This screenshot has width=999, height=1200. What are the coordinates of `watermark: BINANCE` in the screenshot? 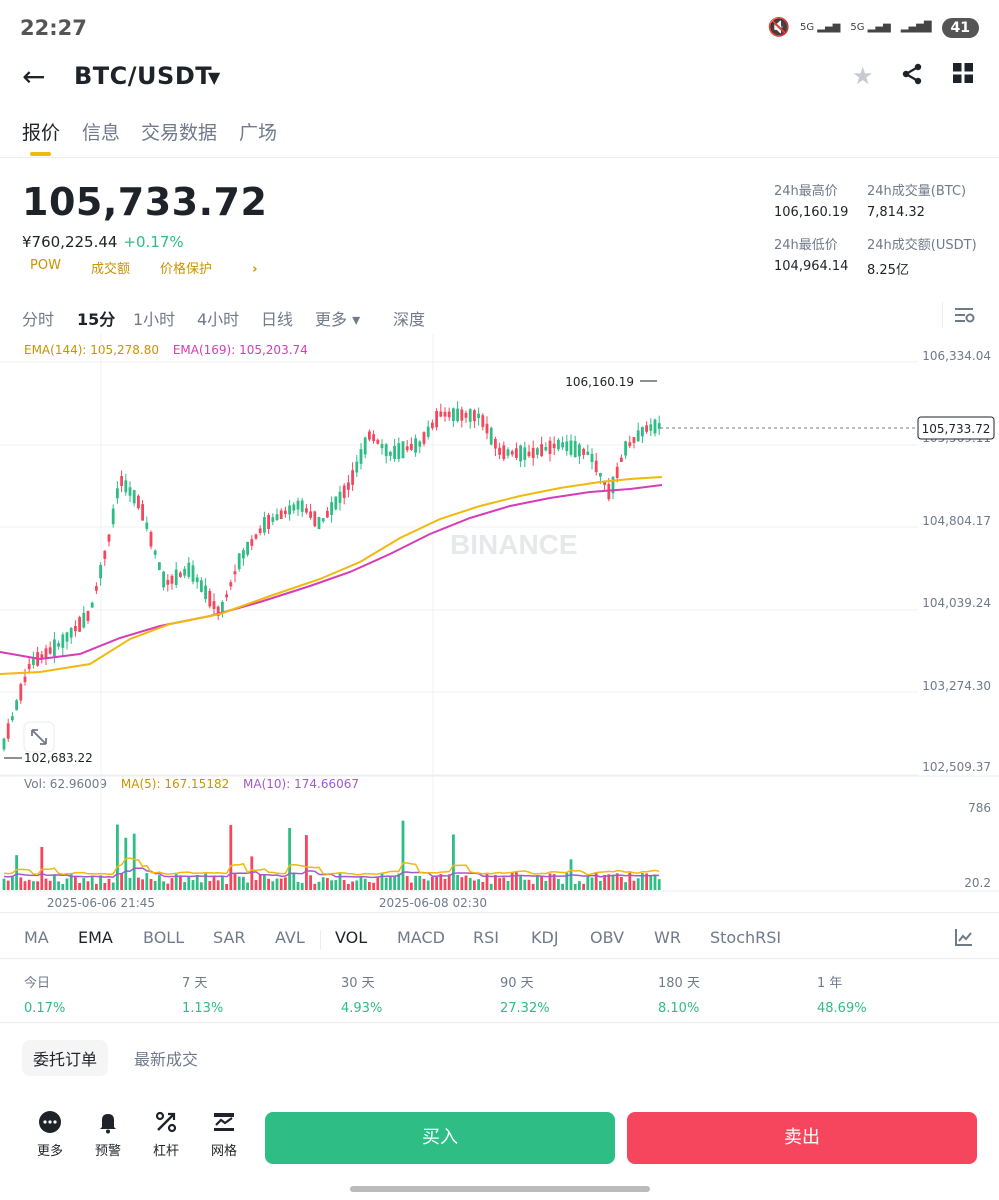 It's located at (514, 544).